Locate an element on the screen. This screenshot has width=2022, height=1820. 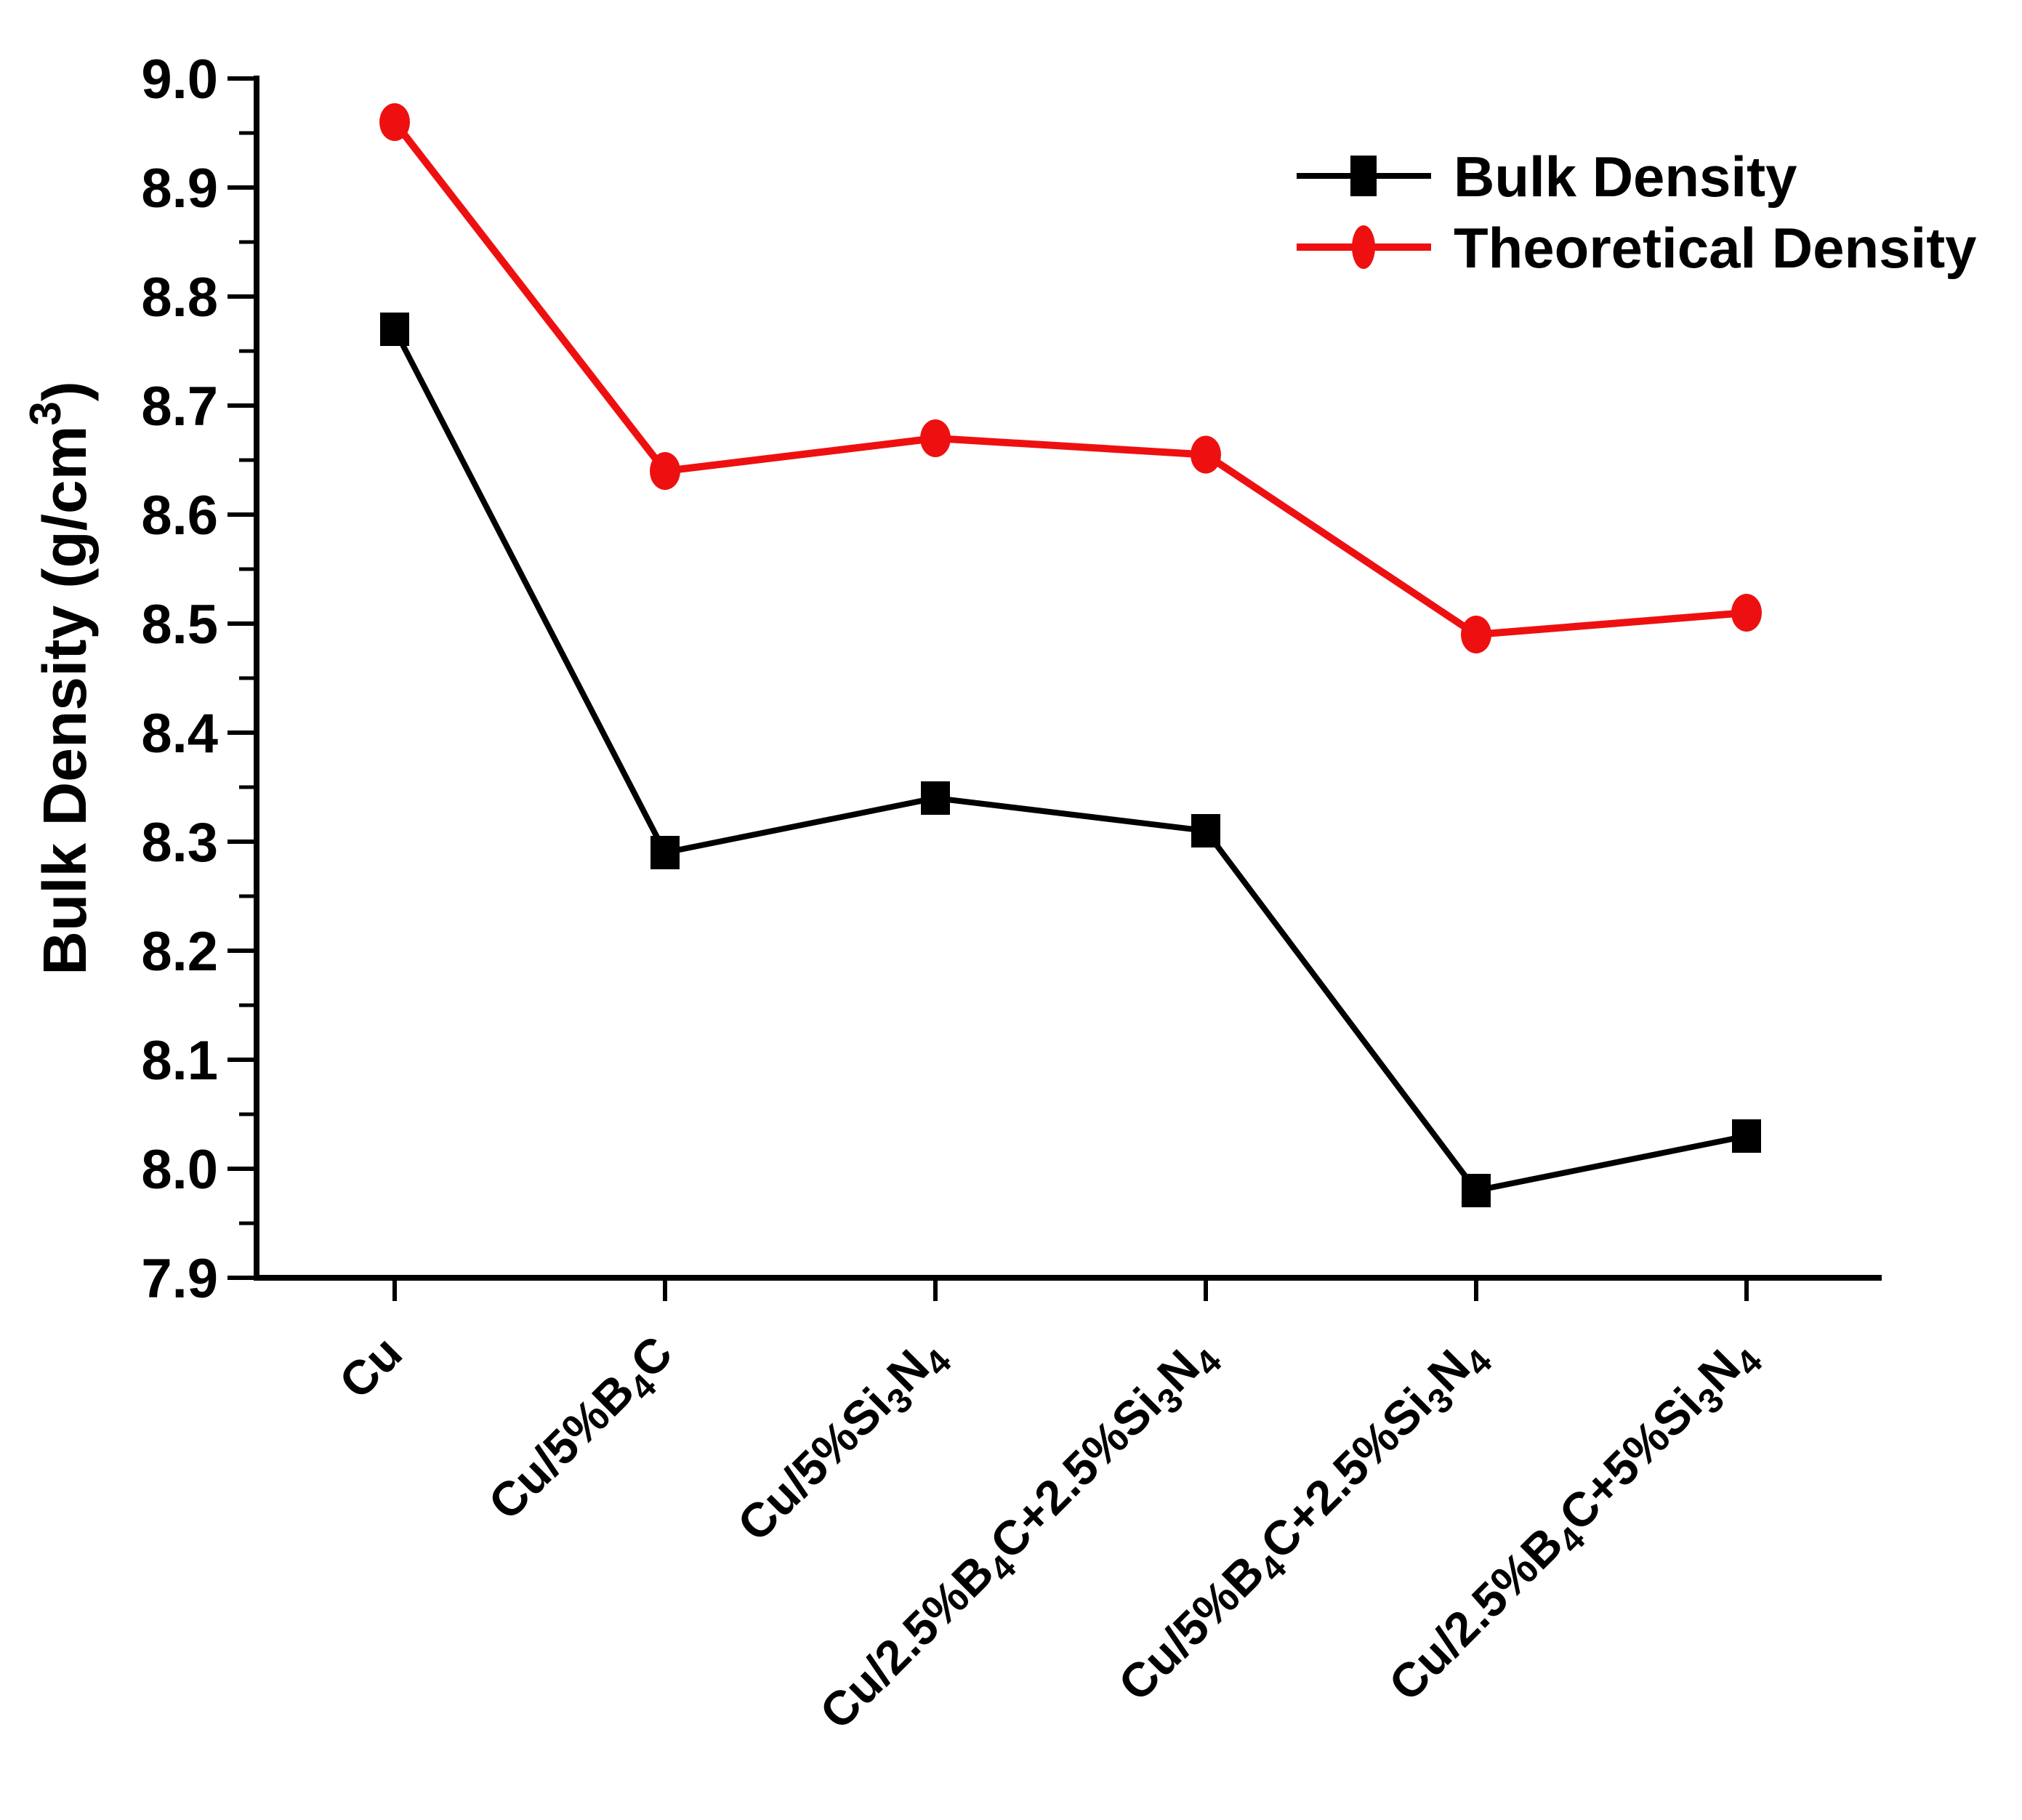
y-axis-title: Bulk Density (g/cm3) is located at coordinates (60, 678).